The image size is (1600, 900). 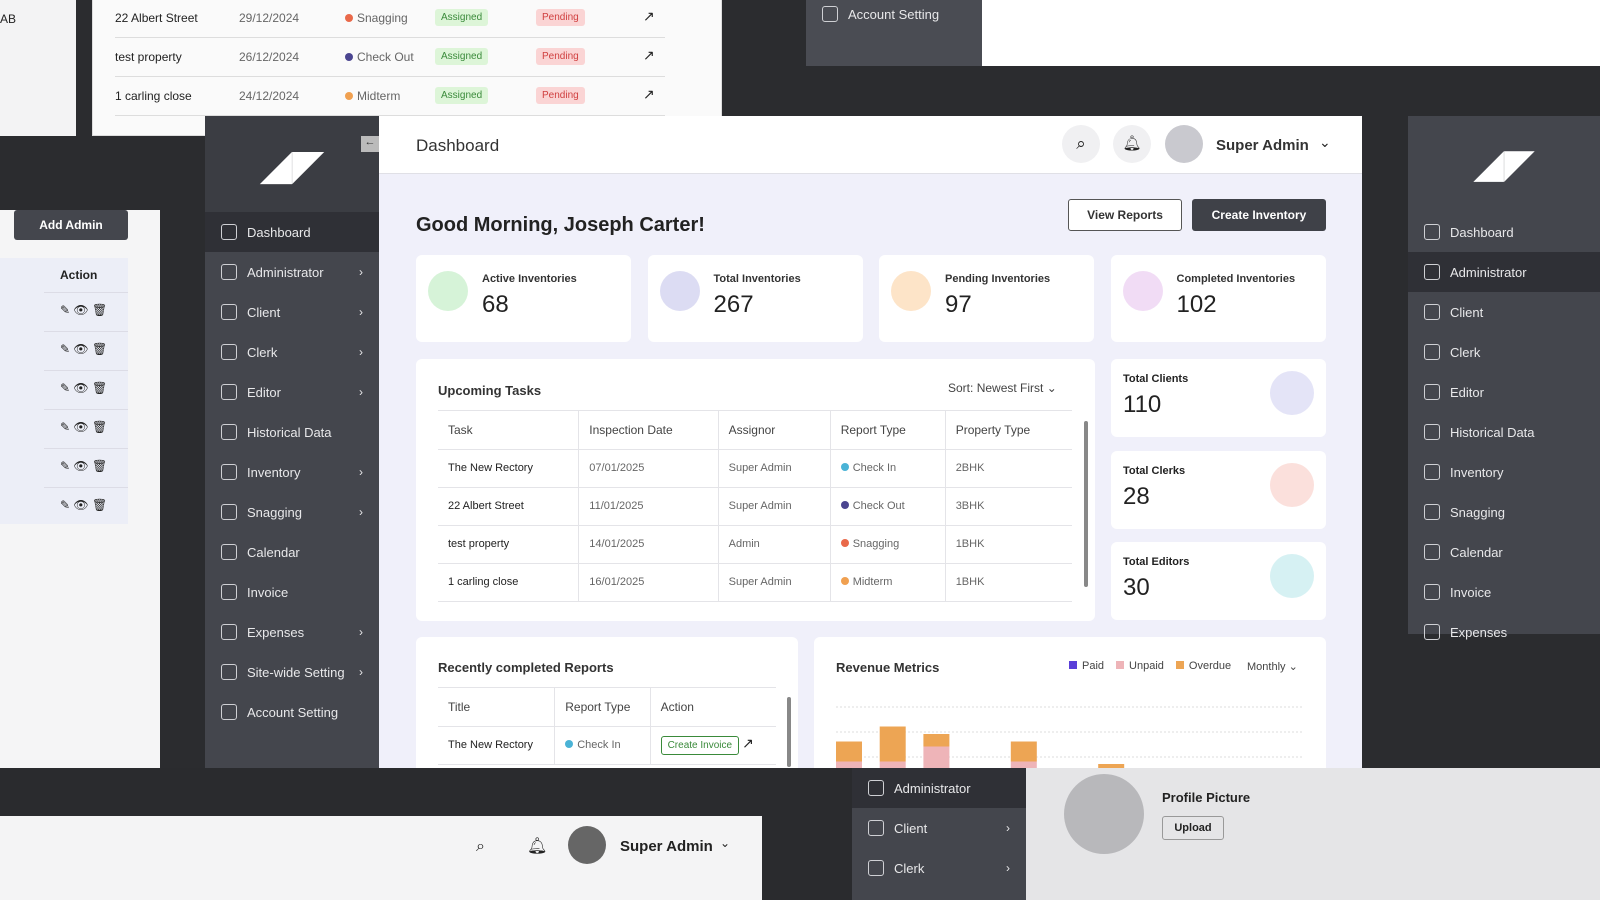 I want to click on collapse-icon: ←, so click(x=370, y=144).